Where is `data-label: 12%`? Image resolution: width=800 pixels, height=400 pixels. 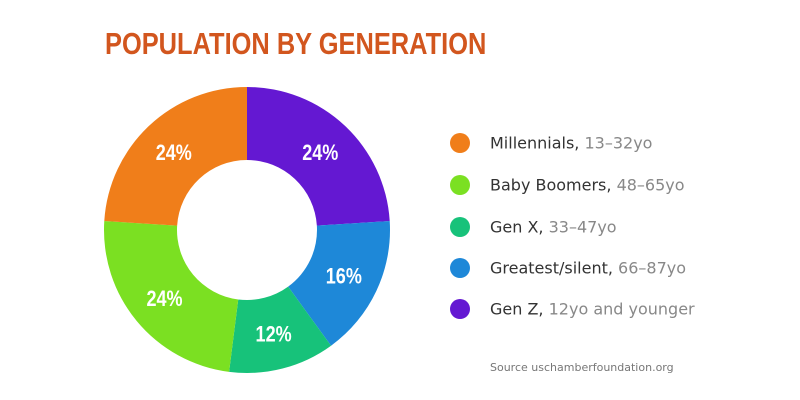
data-label: 12% is located at coordinates (274, 335).